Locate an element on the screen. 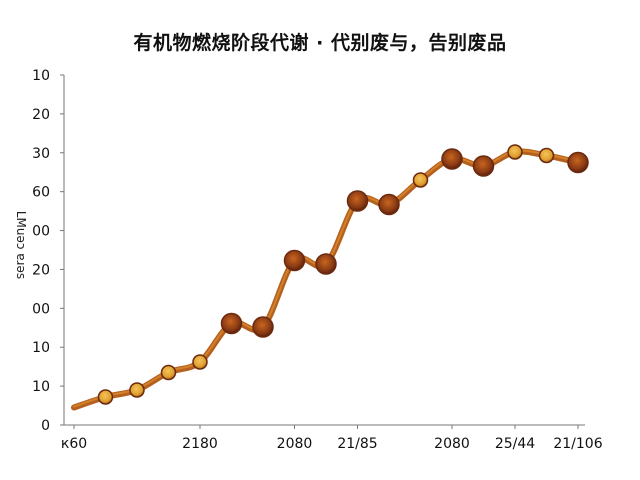  x-tick-label: к60 is located at coordinates (74, 444).